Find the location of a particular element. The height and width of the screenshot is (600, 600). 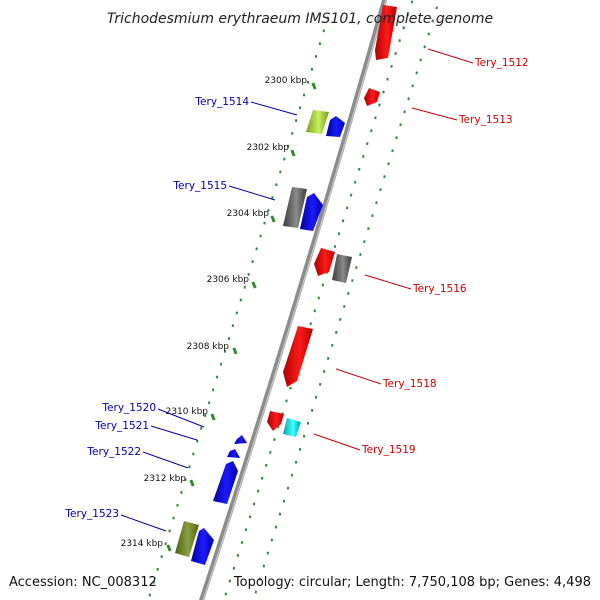

gene-label-tery-1512: Tery_1512 is located at coordinates (501, 63).